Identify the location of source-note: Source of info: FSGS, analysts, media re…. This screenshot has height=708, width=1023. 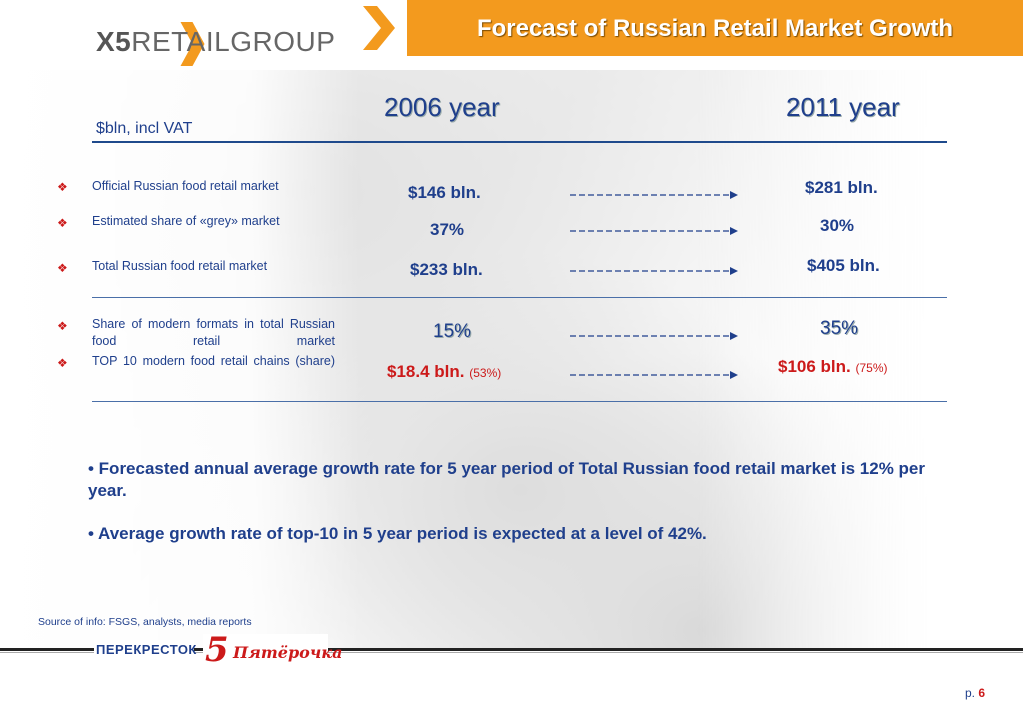
(145, 622).